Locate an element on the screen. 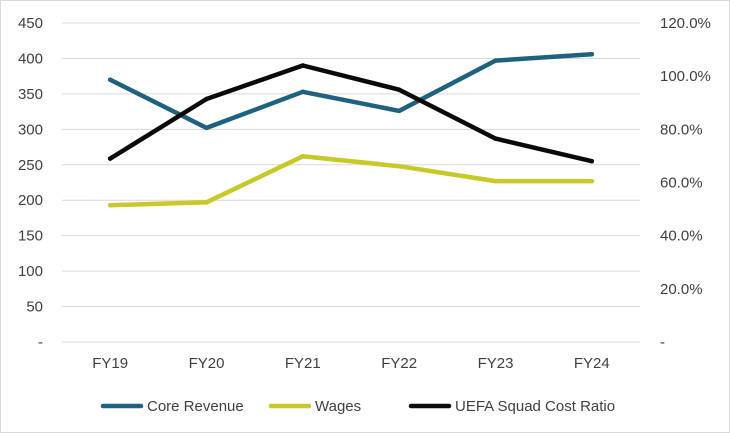  left-axis-tick-label: 400 is located at coordinates (30, 58).